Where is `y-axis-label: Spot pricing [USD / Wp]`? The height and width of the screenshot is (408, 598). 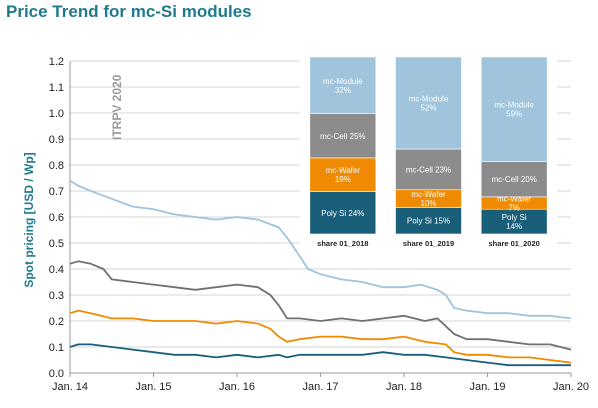 y-axis-label: Spot pricing [USD / Wp] is located at coordinates (29, 219).